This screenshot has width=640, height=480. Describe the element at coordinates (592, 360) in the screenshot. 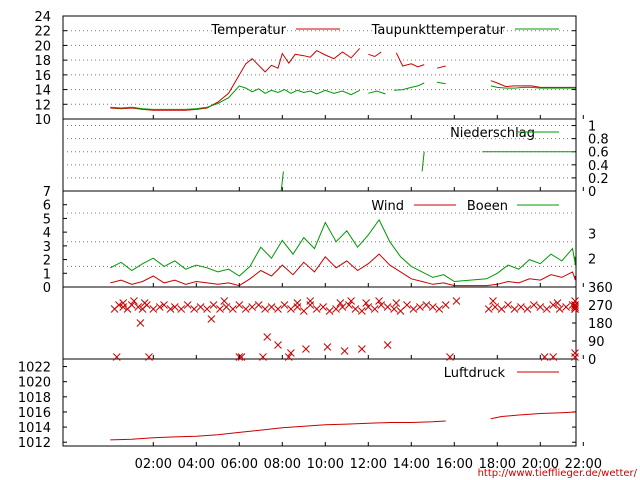

I see `direction-tick-label: 0` at that location.